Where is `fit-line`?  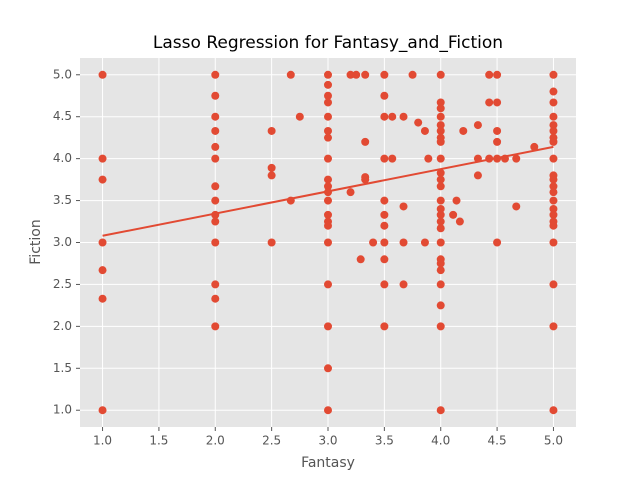
fit-line is located at coordinates (328, 191).